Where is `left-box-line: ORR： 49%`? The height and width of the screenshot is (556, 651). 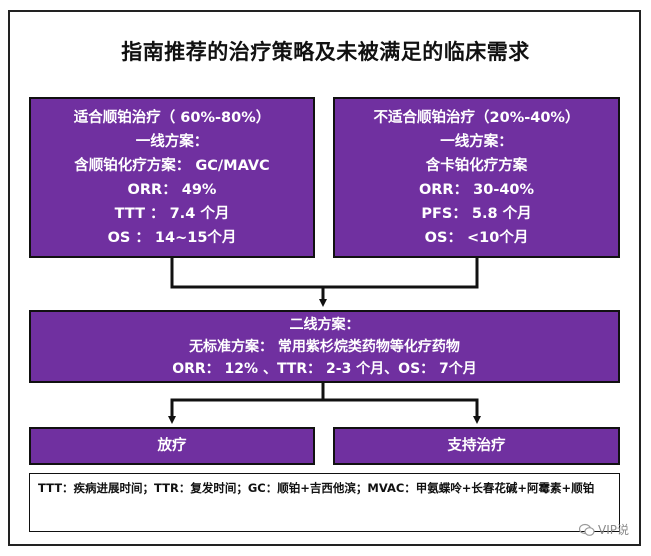
left-box-line: ORR： 49% is located at coordinates (172, 190).